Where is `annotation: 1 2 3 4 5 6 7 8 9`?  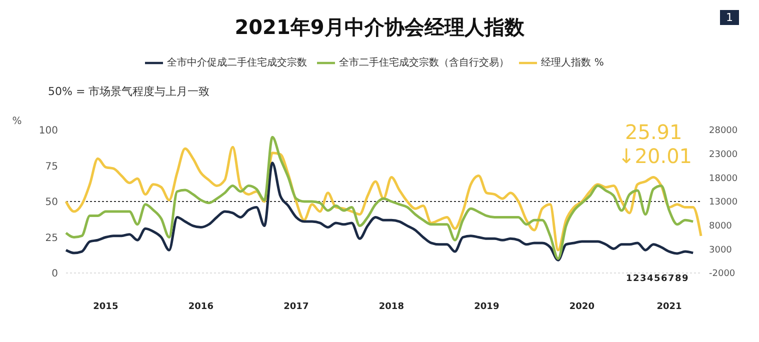 annotation: 1 2 3 4 5 6 7 8 9 is located at coordinates (657, 279).